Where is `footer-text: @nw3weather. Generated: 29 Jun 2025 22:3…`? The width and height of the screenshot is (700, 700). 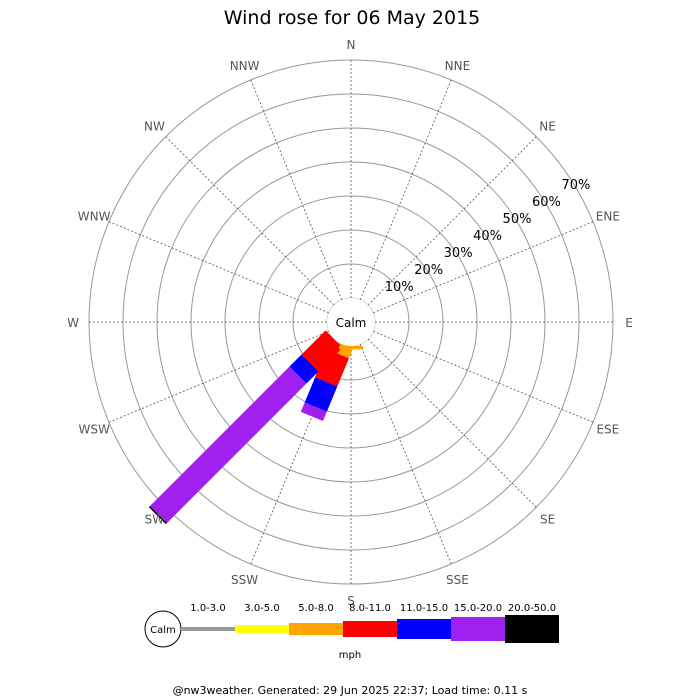
footer-text: @nw3weather. Generated: 29 Jun 2025 22:3… is located at coordinates (350, 690).